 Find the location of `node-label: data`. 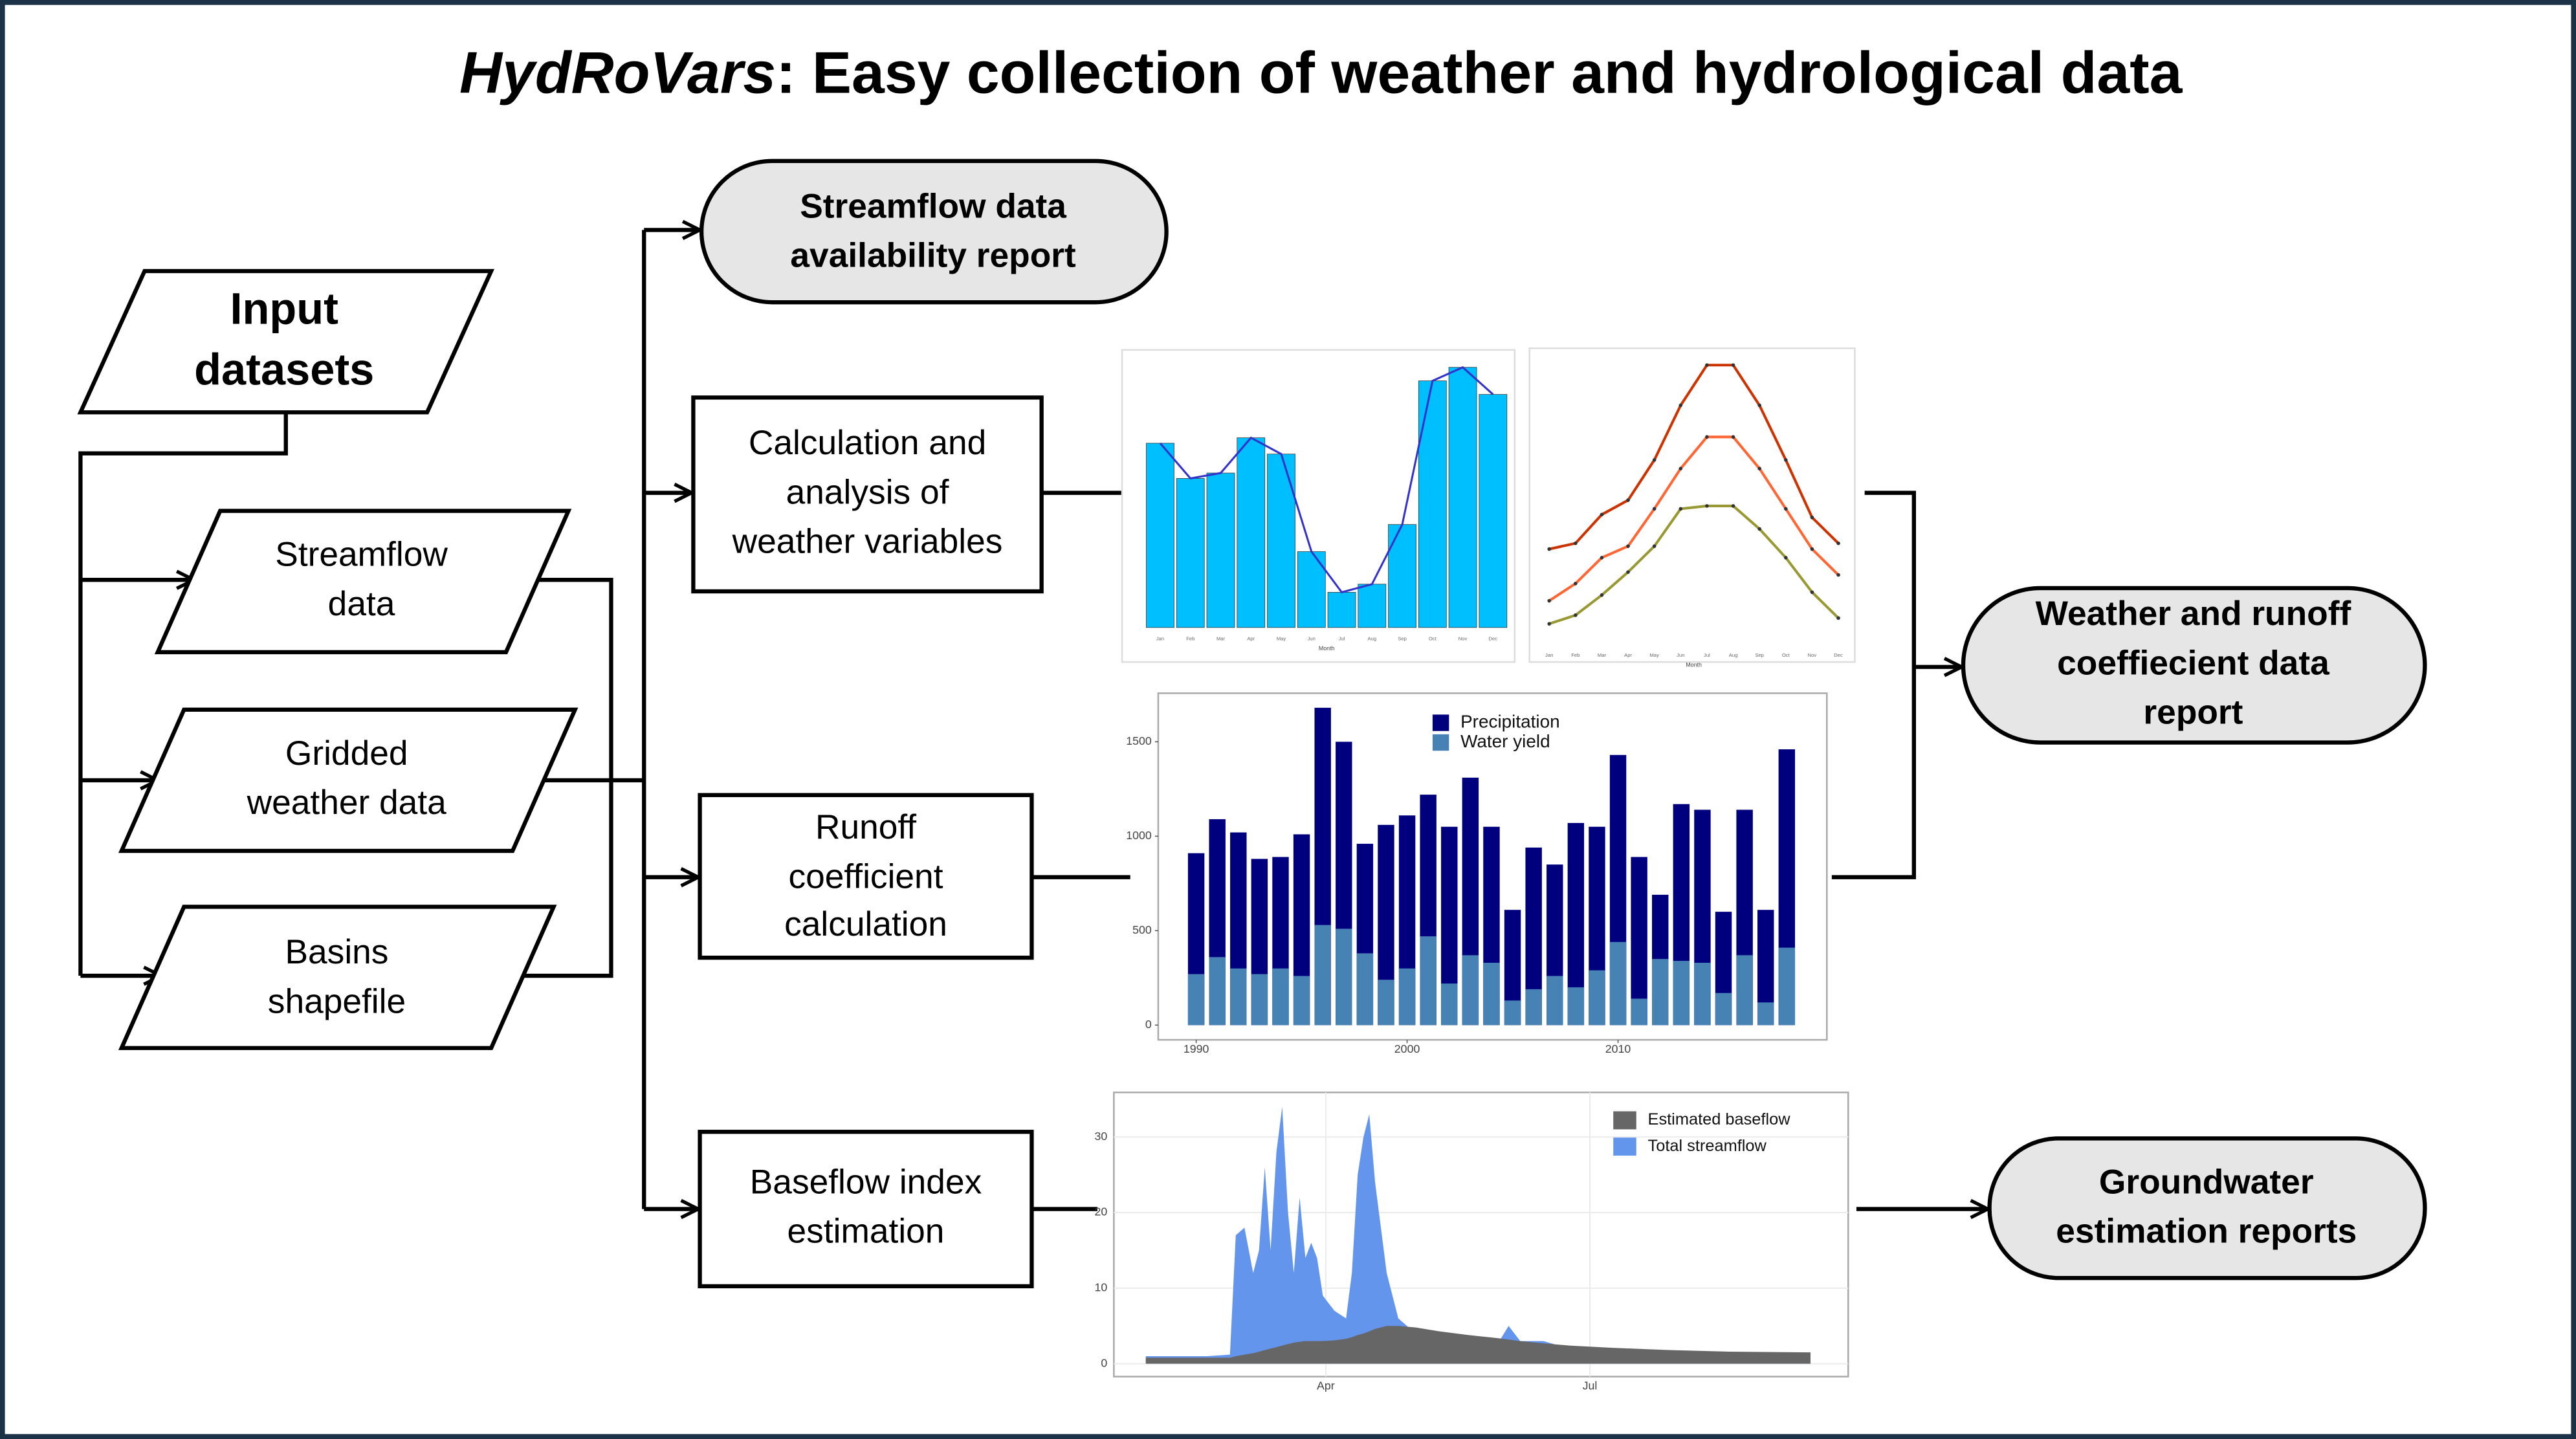

node-label: data is located at coordinates (361, 604).